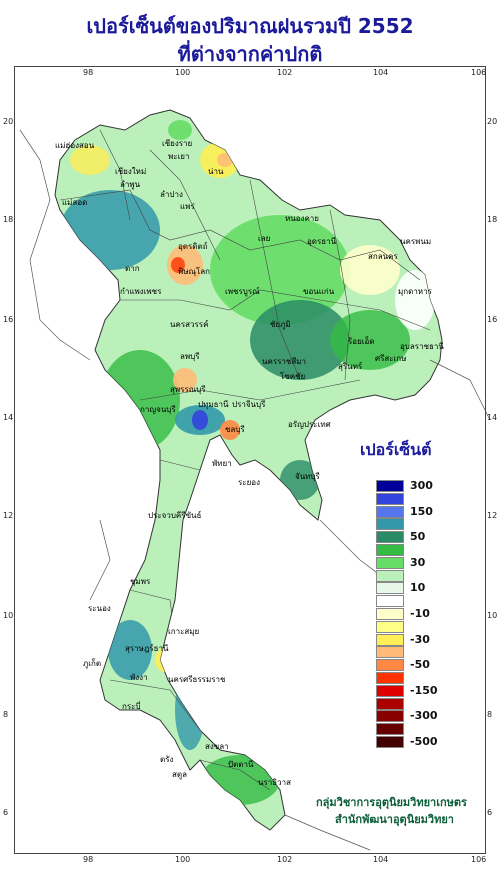  What do you see at coordinates (350, 366) in the screenshot?
I see `place-label: สุรินทร์` at bounding box center [350, 366].